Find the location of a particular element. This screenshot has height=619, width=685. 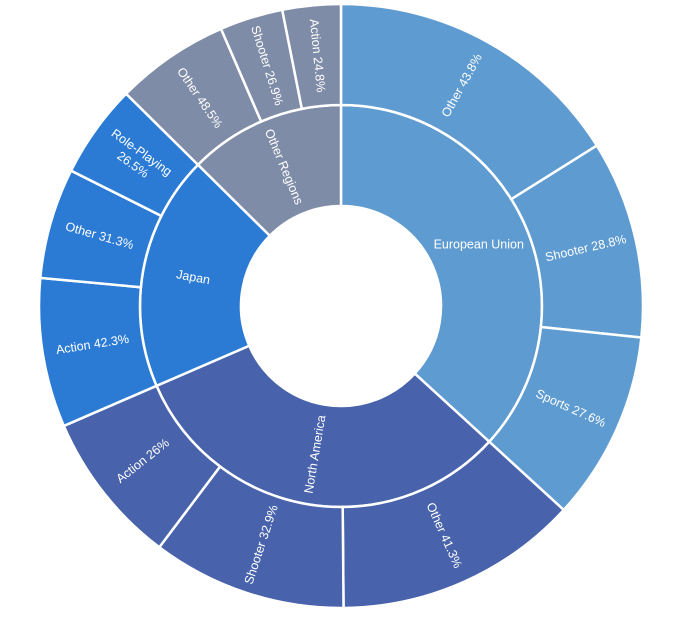

segment-value: 24.8% is located at coordinates (318, 74).